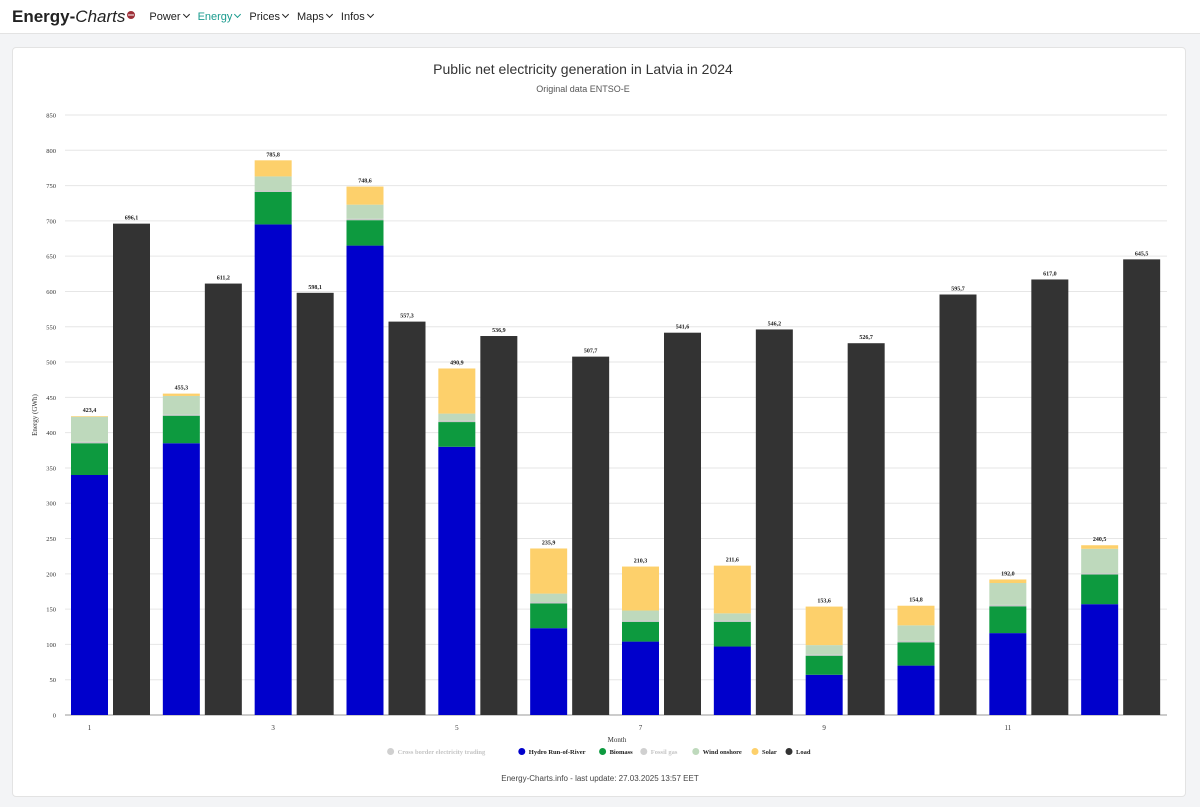 The height and width of the screenshot is (807, 1200). I want to click on legend-label: Wind onshore, so click(722, 752).